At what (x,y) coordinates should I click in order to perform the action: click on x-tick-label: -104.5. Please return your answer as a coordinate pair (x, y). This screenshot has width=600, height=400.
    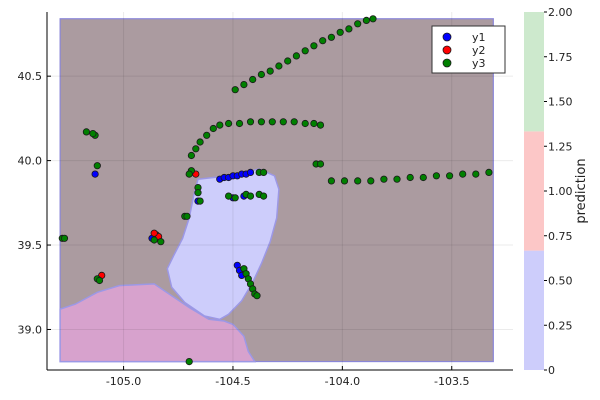
    Looking at the image, I should click on (232, 381).